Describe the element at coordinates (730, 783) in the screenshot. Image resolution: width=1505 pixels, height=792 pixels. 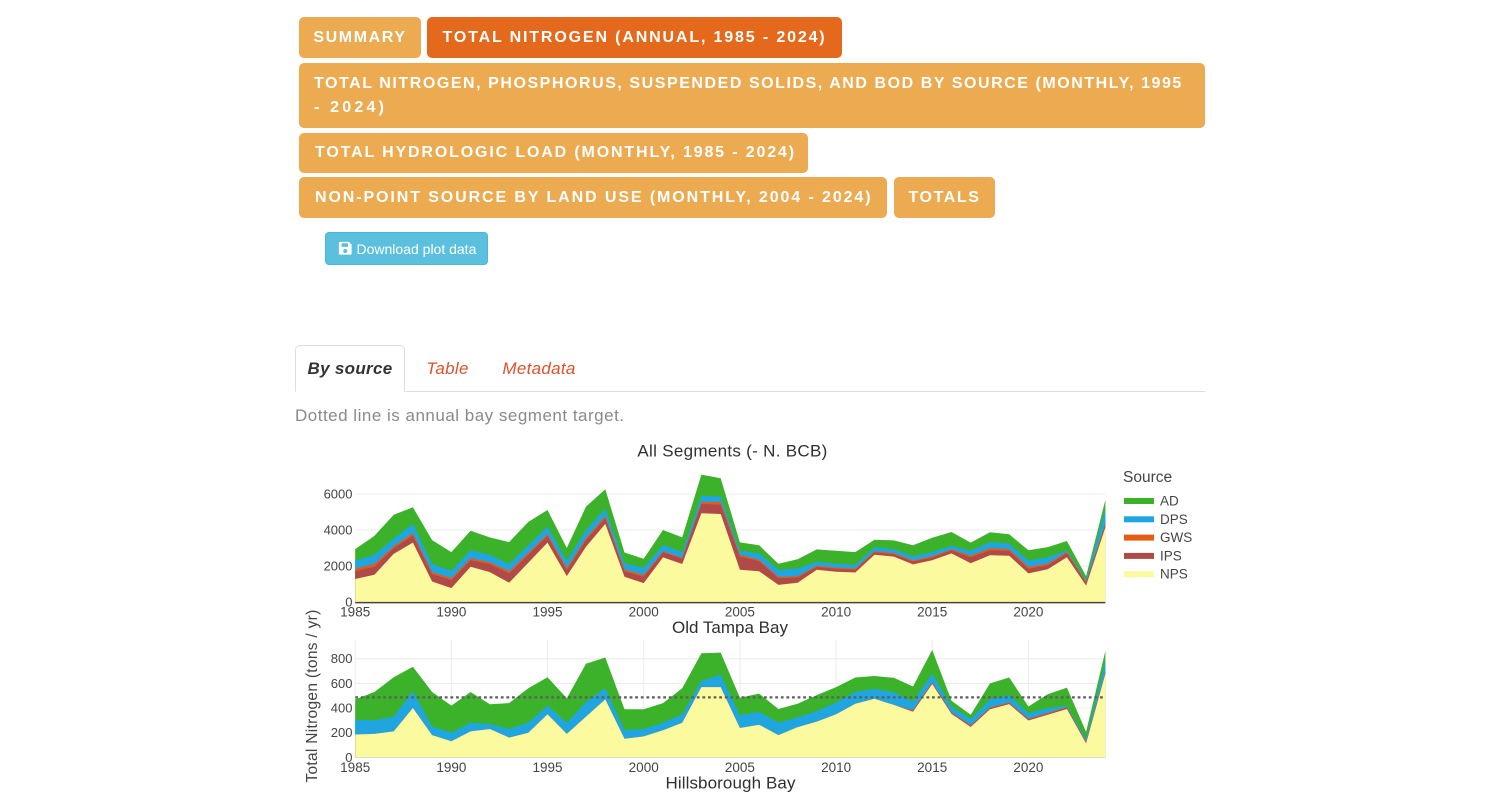
I see `svg-text: Hillsborough Bay` at that location.